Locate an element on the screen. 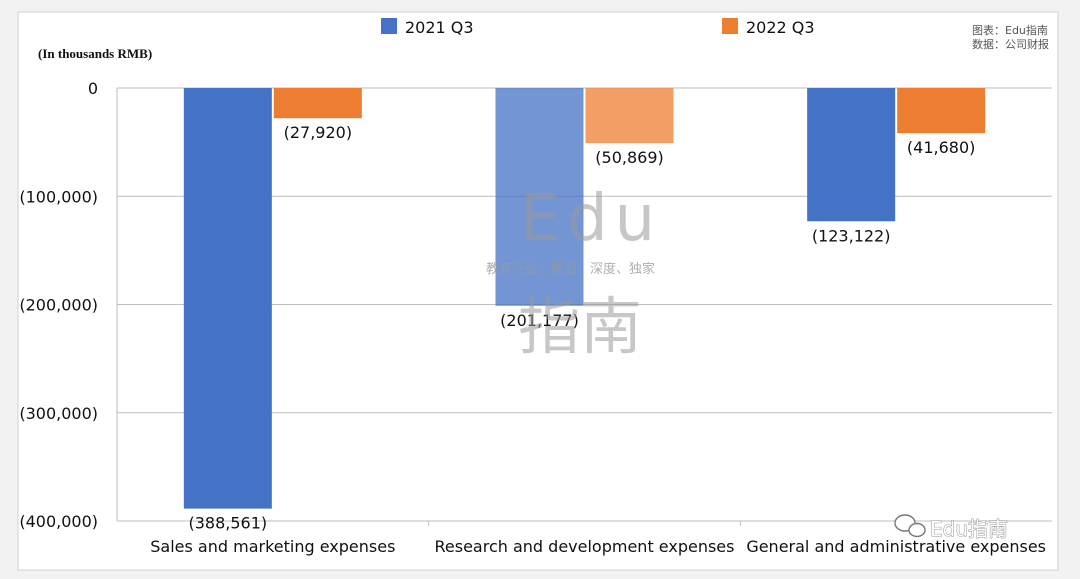 The height and width of the screenshot is (579, 1080). y-tick-label: 0 is located at coordinates (93, 88).